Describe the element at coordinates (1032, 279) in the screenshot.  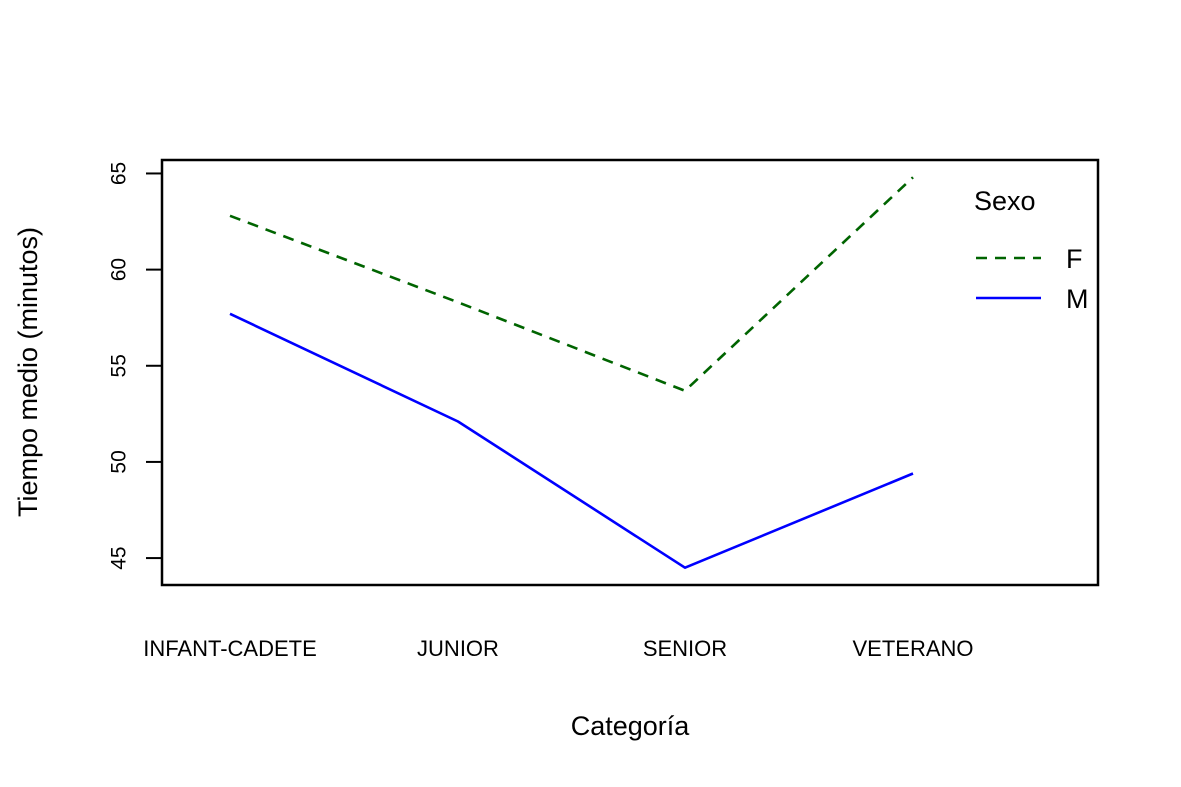
I see `legend-entries: FM` at that location.